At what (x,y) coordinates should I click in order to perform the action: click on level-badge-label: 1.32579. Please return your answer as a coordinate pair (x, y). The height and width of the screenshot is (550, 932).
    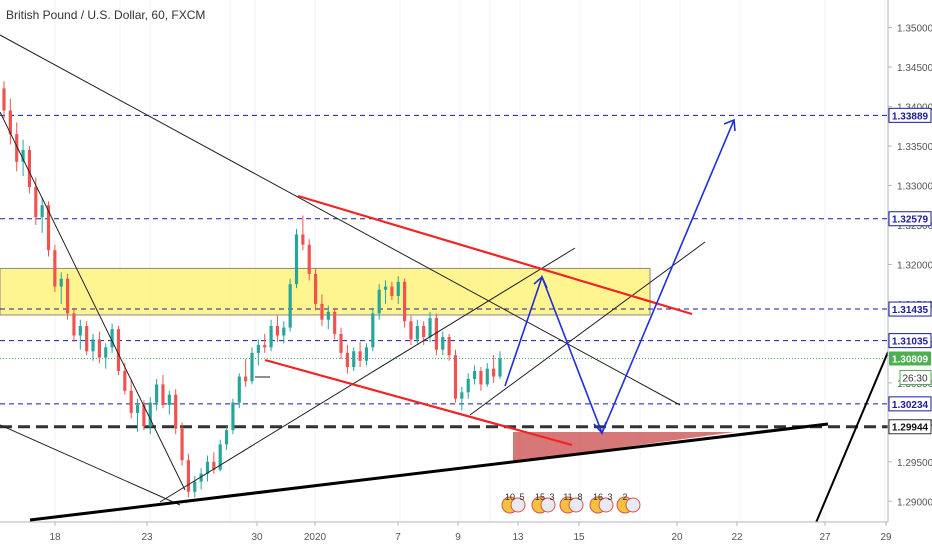
    Looking at the image, I should click on (910, 220).